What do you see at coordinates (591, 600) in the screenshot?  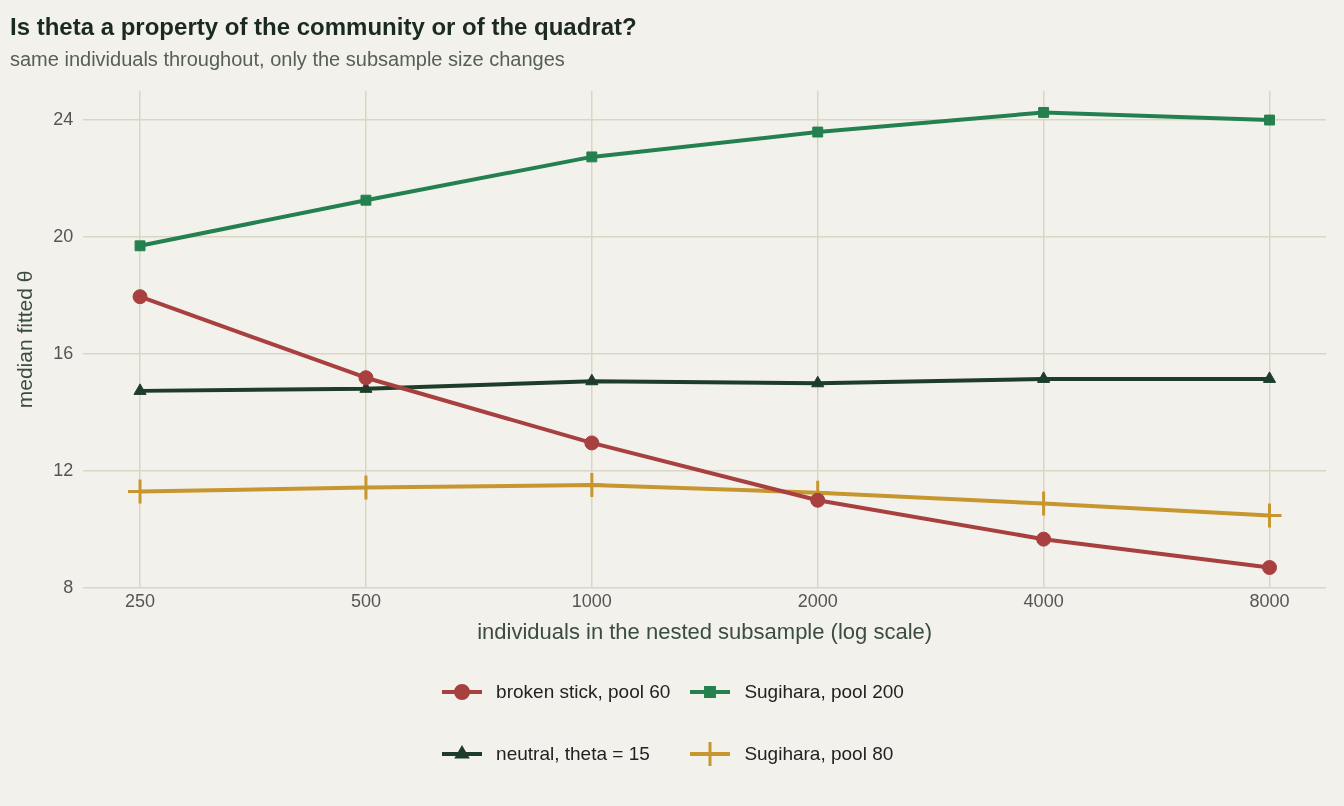 I see `x-tick-label: 1000` at bounding box center [591, 600].